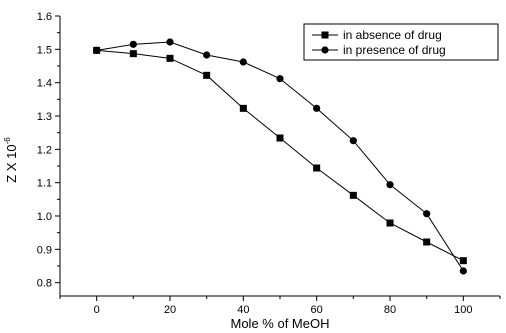 Image resolution: width=506 pixels, height=333 pixels. What do you see at coordinates (390, 310) in the screenshot?
I see `x-tick-label: 80` at bounding box center [390, 310].